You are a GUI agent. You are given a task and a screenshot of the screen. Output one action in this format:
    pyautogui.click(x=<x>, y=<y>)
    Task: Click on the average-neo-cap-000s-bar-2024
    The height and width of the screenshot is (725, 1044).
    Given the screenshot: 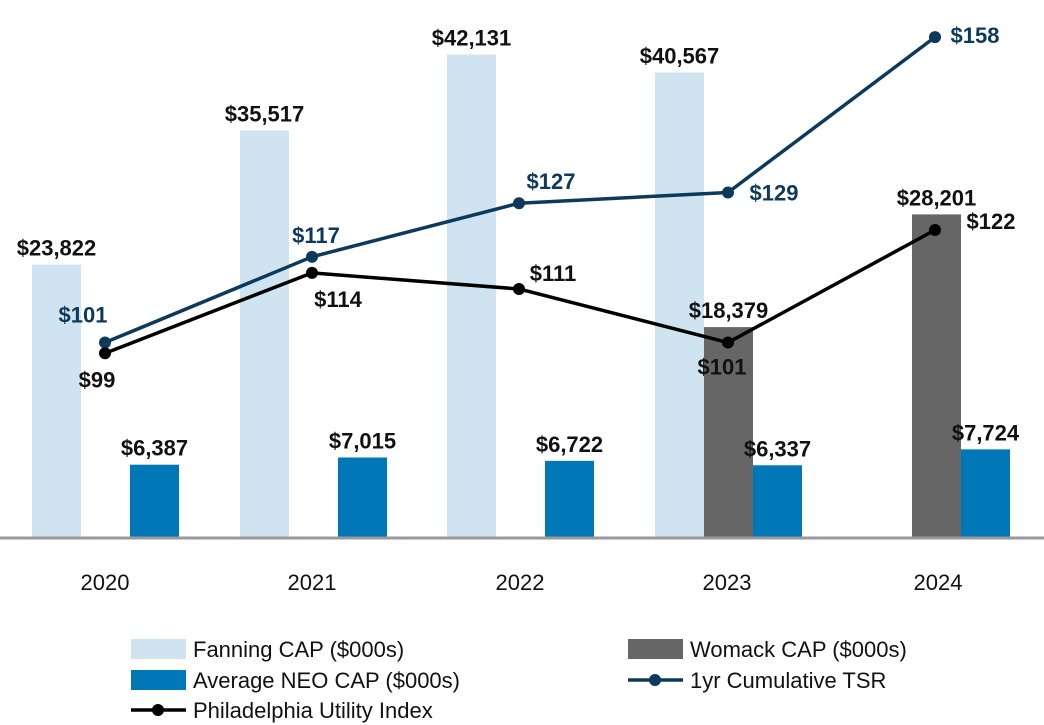 What is the action you would take?
    pyautogui.click(x=985, y=493)
    